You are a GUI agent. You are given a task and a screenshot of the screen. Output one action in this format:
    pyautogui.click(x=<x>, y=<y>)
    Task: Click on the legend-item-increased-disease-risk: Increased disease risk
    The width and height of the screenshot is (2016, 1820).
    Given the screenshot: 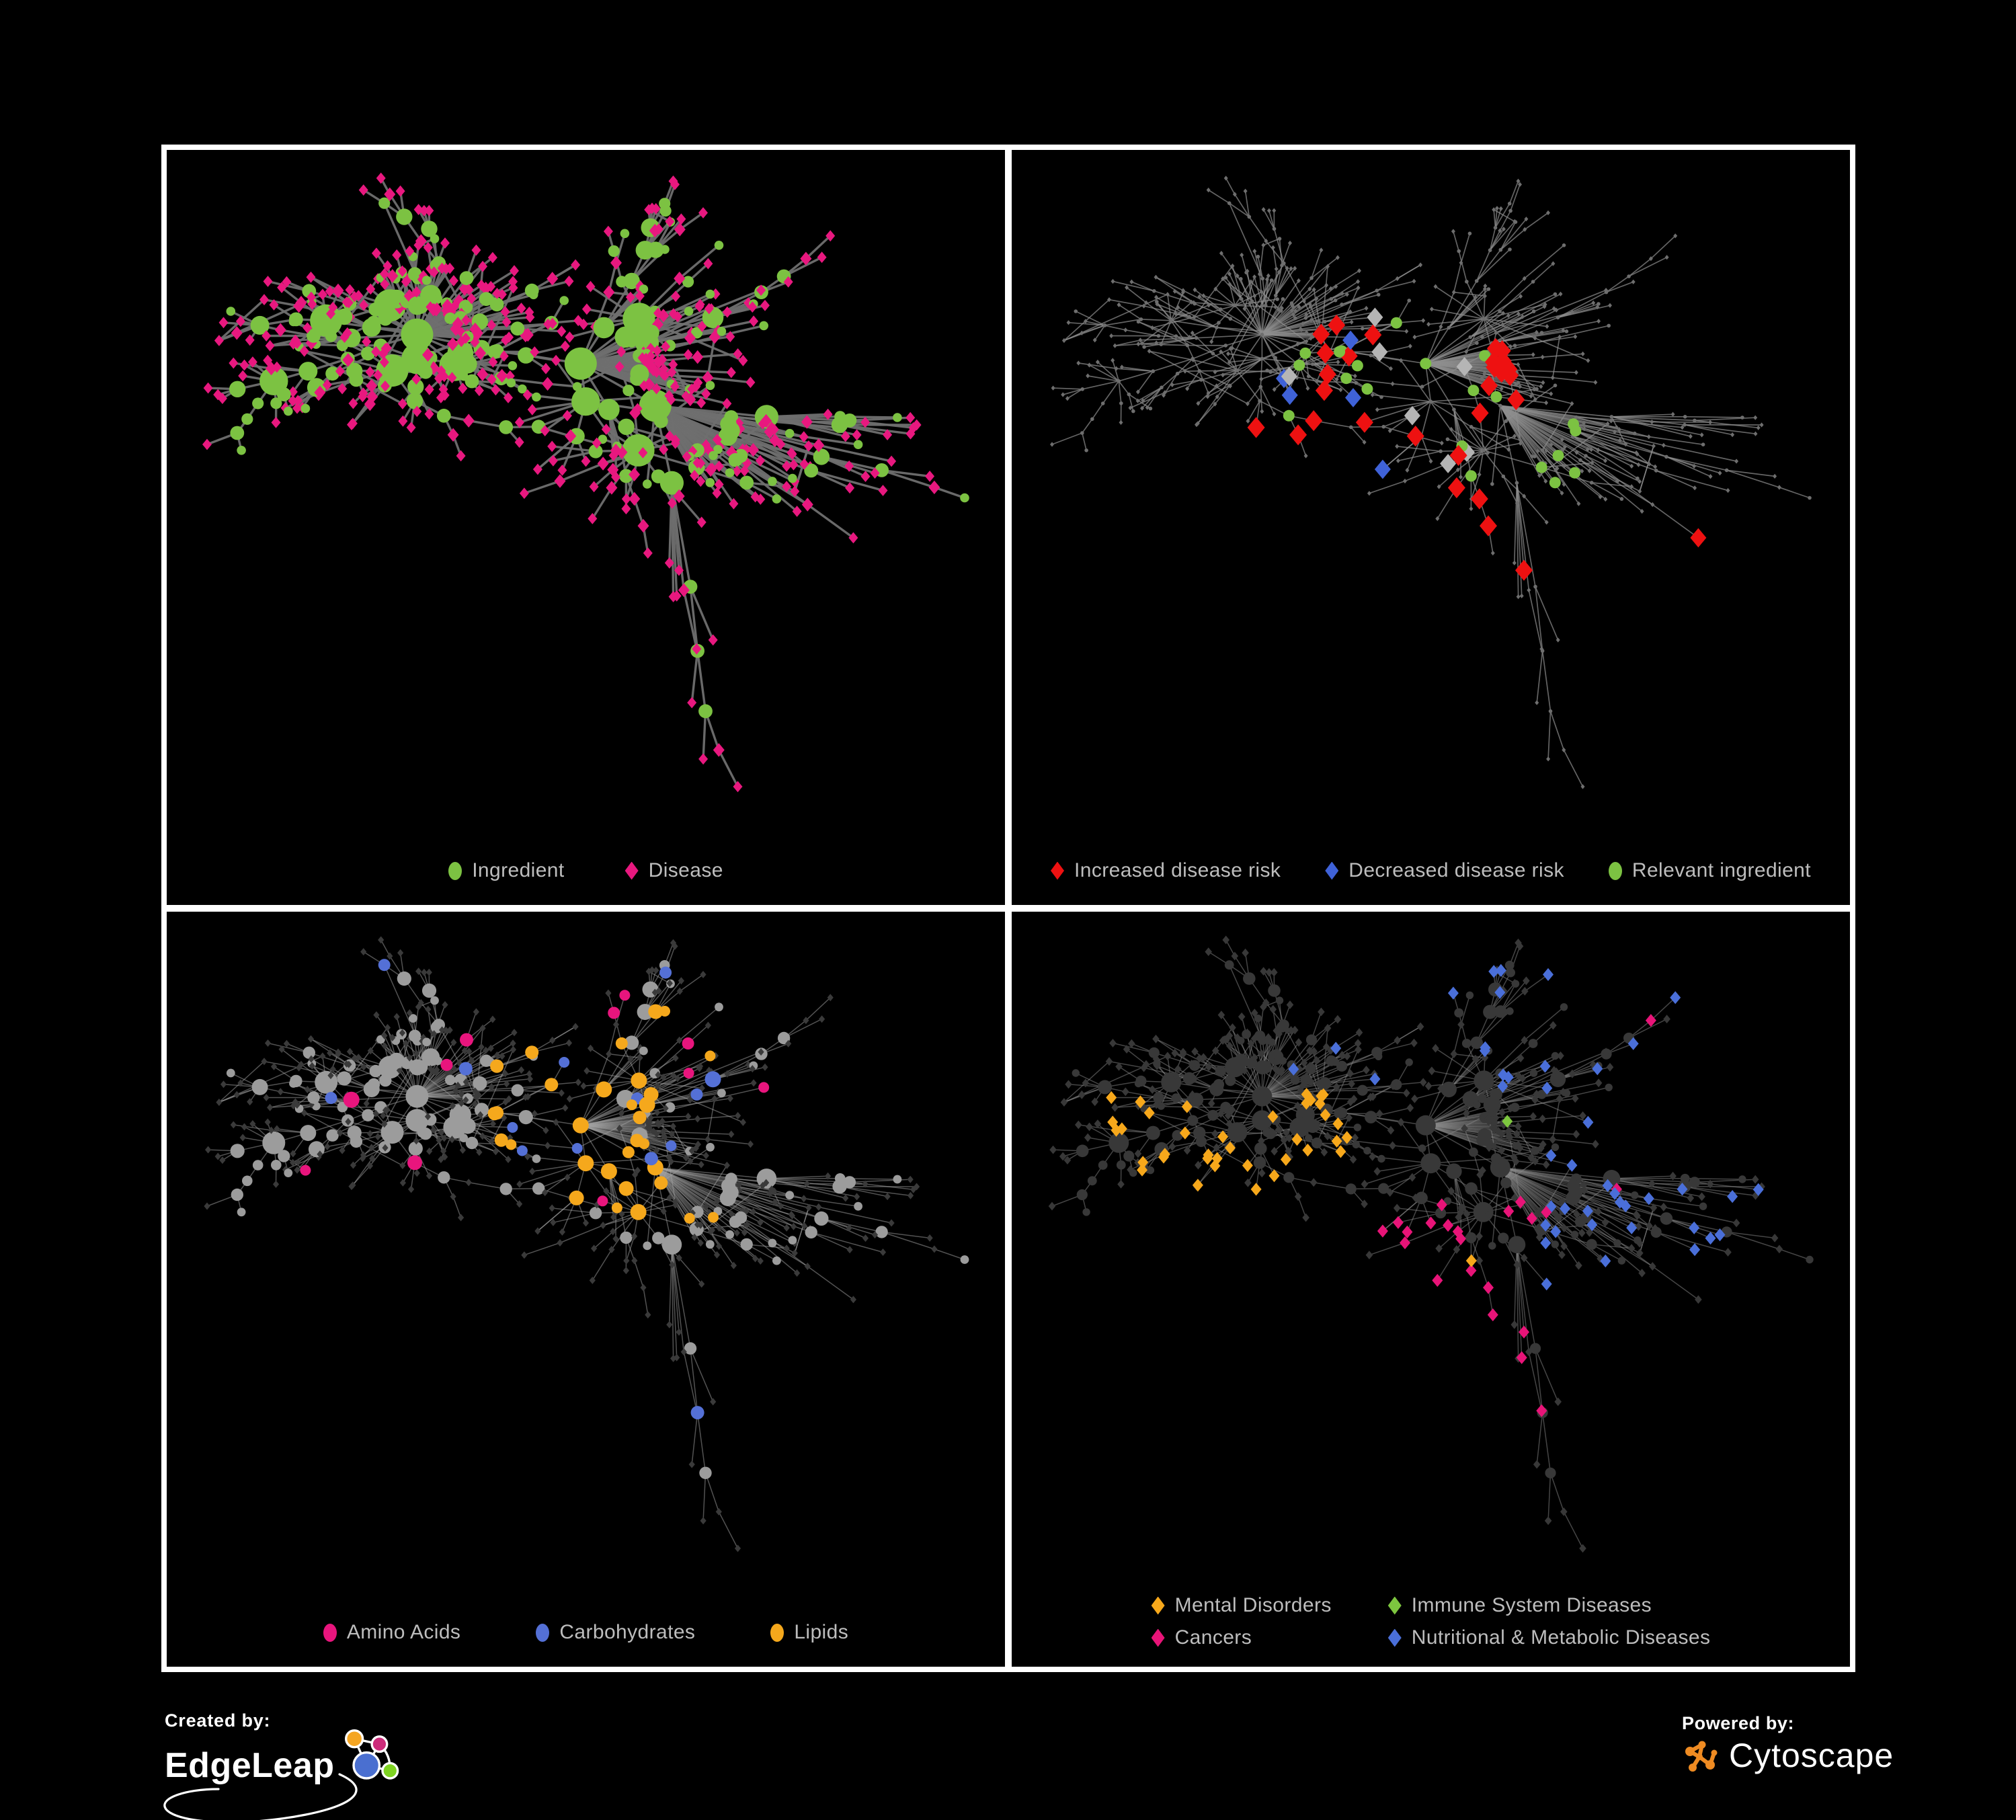 What is the action you would take?
    pyautogui.click(x=1166, y=870)
    